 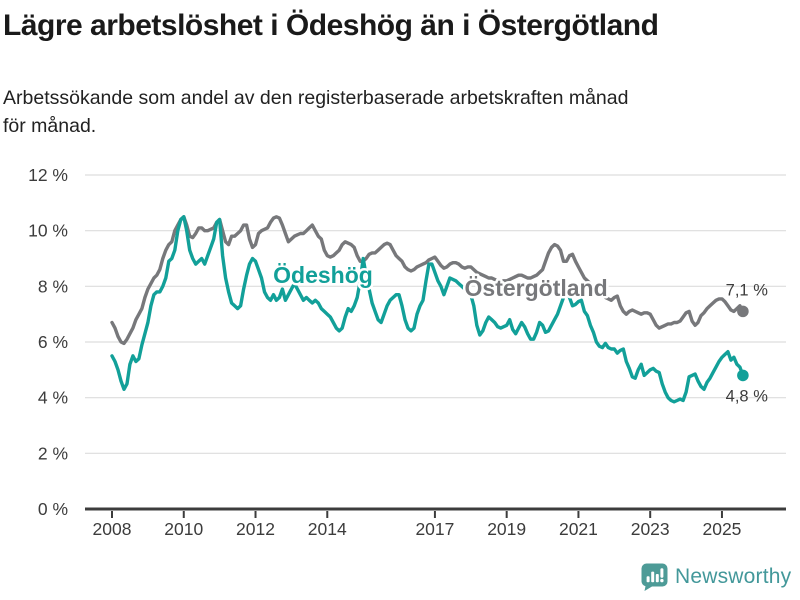 I want to click on series-label-odeshog: Ödeshög, so click(x=323, y=275).